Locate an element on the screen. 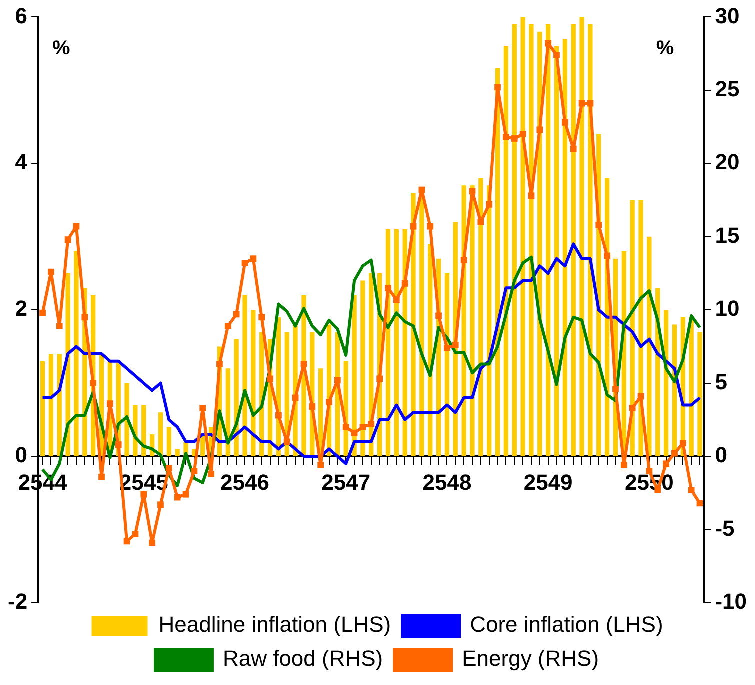 The image size is (755, 685). y2-tick-label: 0 is located at coordinates (721, 455).